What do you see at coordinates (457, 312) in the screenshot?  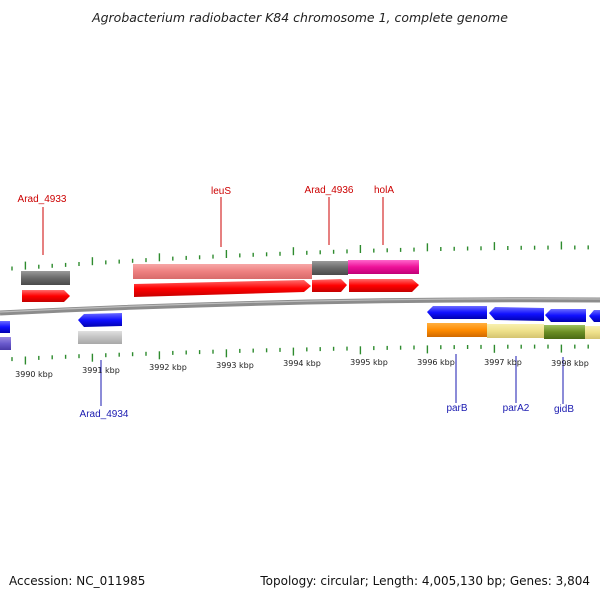 I see `cds-parb` at bounding box center [457, 312].